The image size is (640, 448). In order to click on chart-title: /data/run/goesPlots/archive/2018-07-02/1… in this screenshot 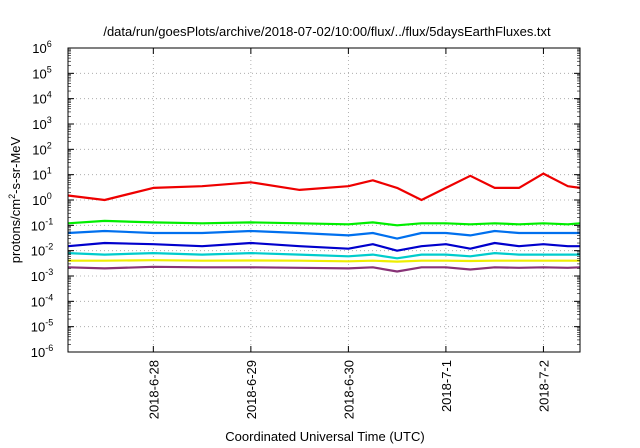, I will do `click(327, 31)`.